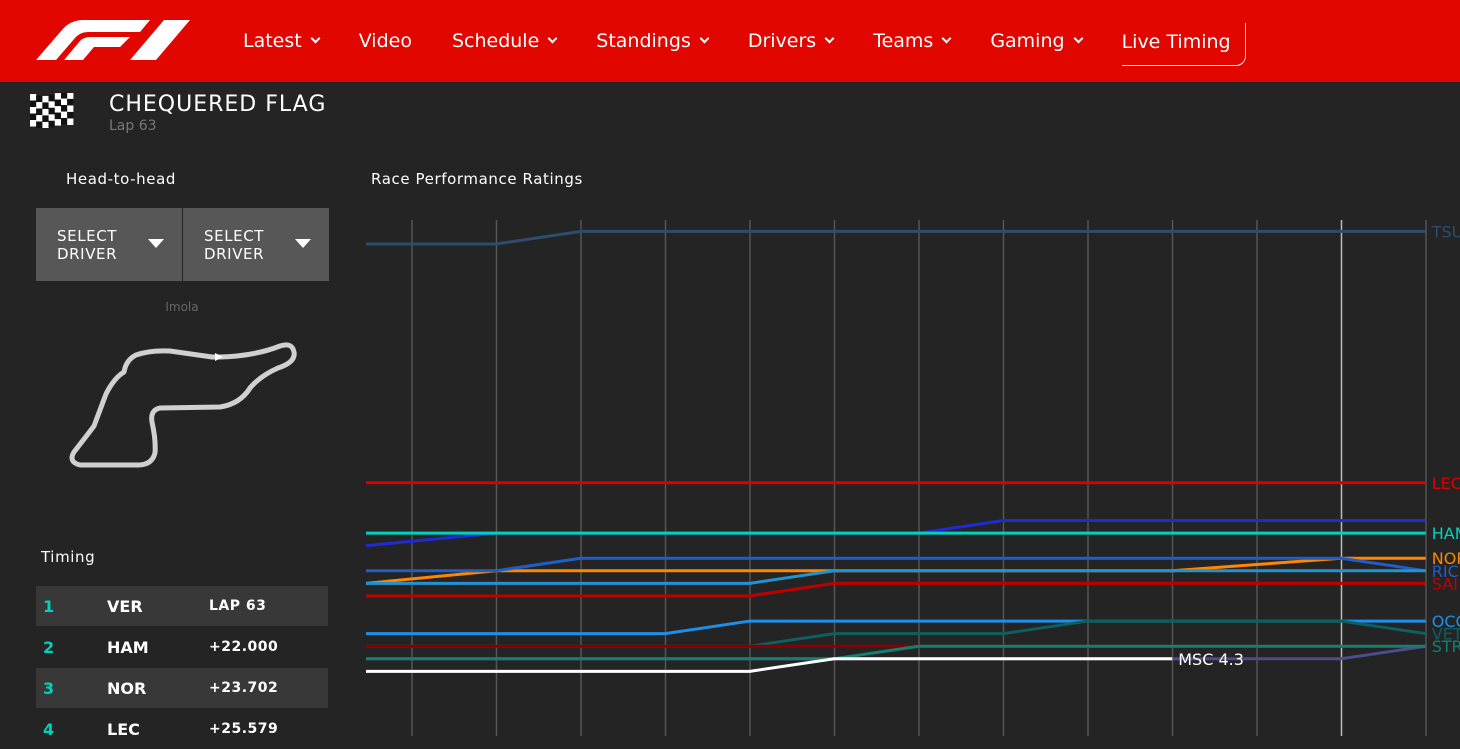 The width and height of the screenshot is (1460, 749). I want to click on series-label-lec: LEC 5.8, so click(1446, 483).